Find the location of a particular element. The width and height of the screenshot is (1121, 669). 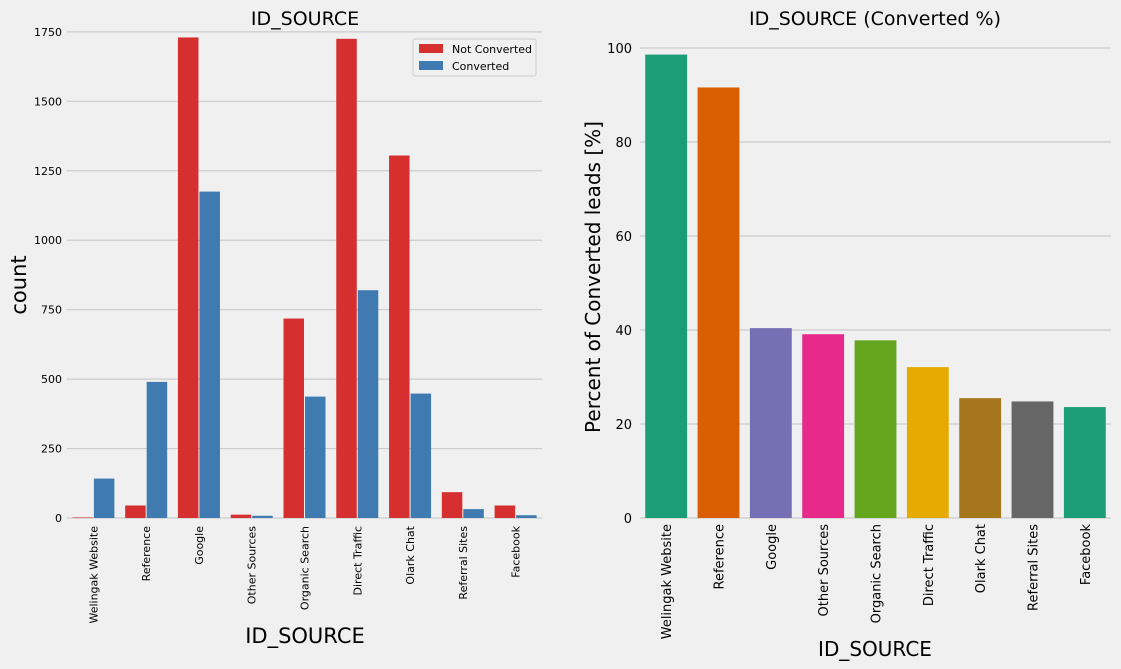

count-chart-title: ID_SOURCE is located at coordinates (305, 19).